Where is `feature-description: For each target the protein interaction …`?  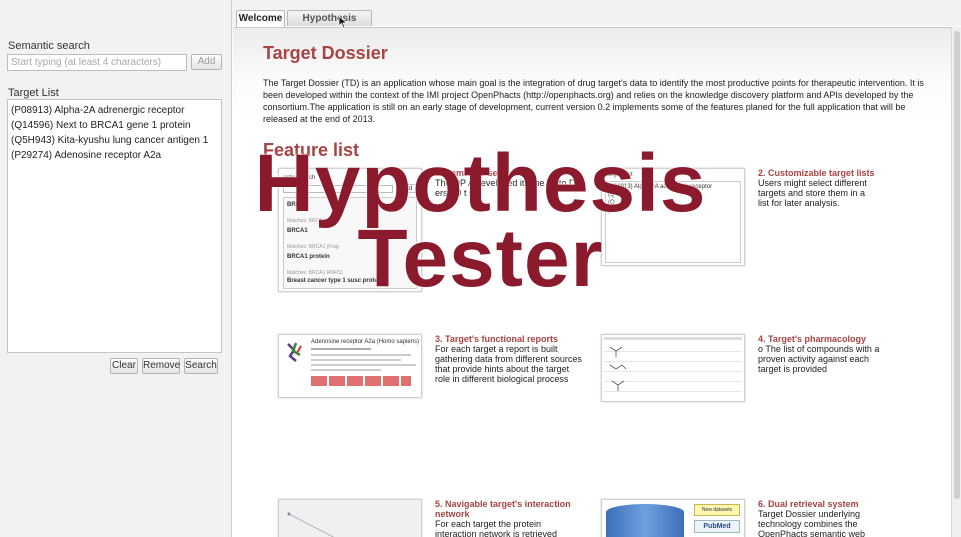 feature-description: For each target the protein interaction … is located at coordinates (496, 528).